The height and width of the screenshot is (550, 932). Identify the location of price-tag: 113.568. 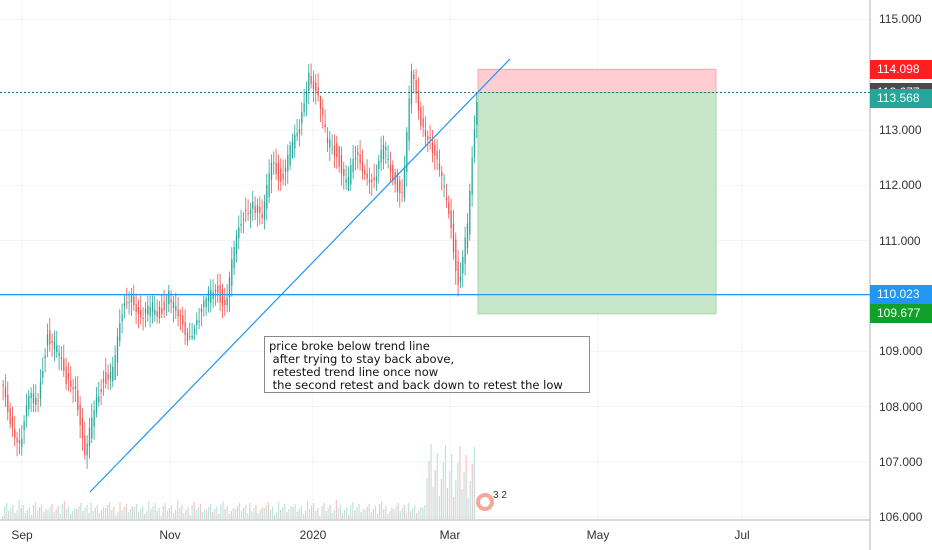
(901, 99).